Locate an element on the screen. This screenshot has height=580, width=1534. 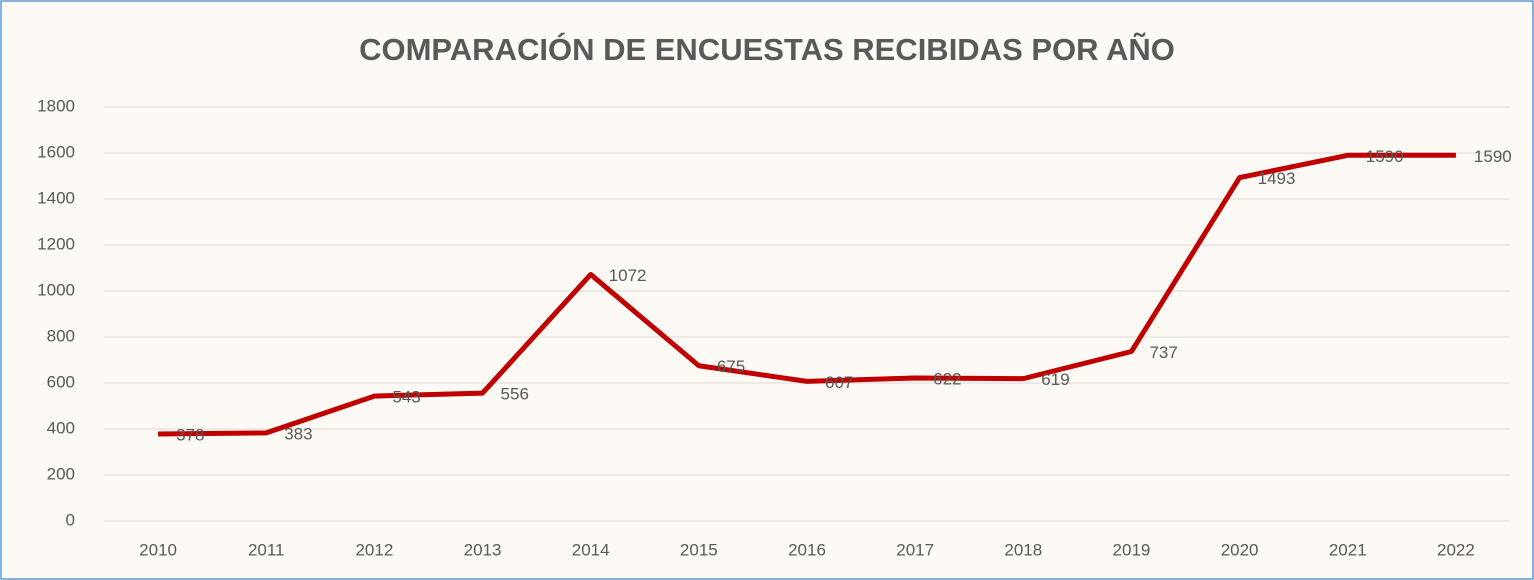
y-tick-label: 800 is located at coordinates (61, 335).